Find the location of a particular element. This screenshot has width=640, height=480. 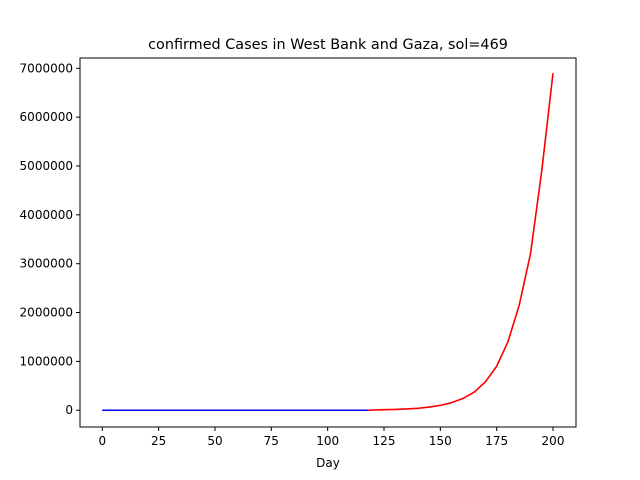

y-tick-label: 3000000 is located at coordinates (46, 264).